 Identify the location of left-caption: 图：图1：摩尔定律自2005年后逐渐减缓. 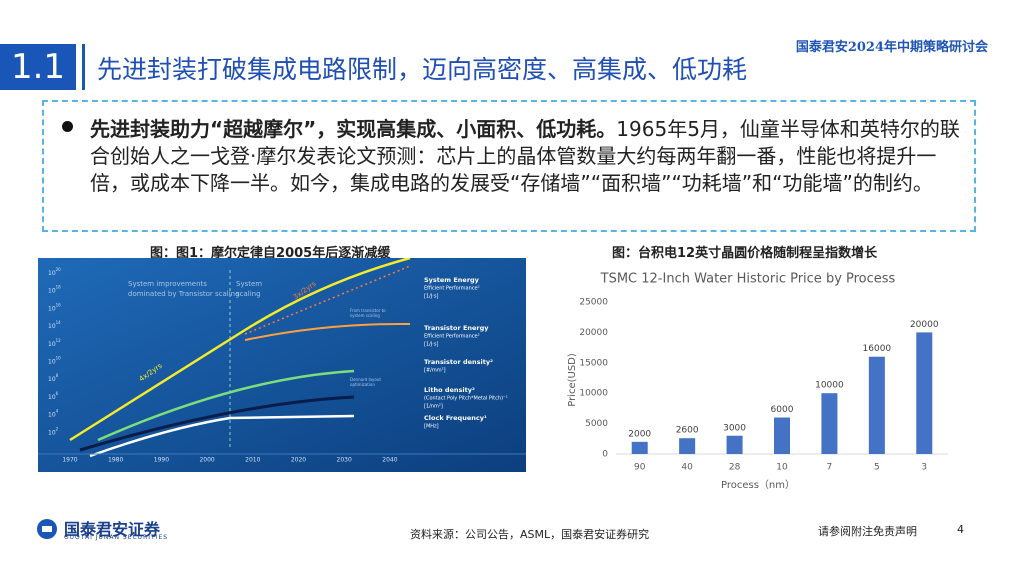
(270, 253).